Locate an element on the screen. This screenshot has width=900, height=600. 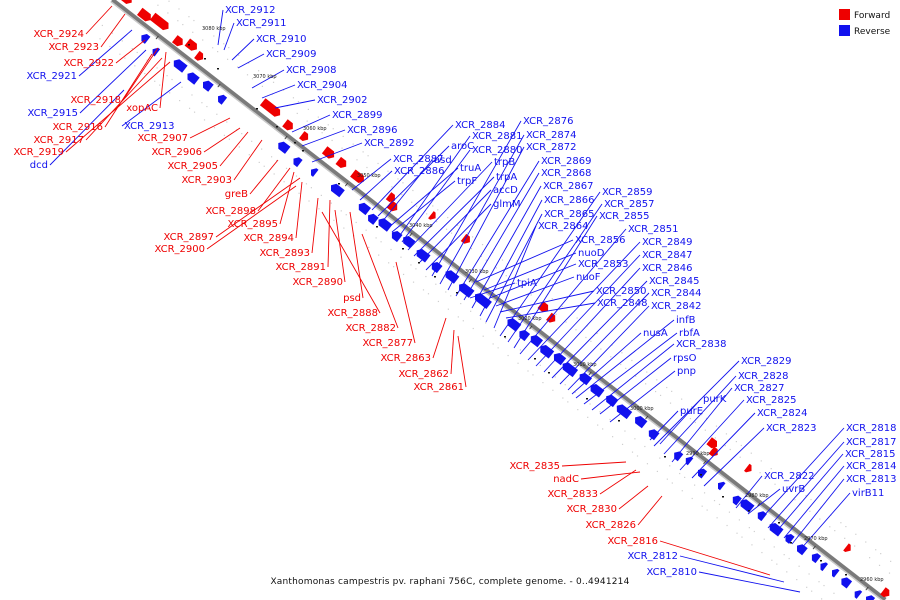
legend-forward-swatch is located at coordinates (844, 14).